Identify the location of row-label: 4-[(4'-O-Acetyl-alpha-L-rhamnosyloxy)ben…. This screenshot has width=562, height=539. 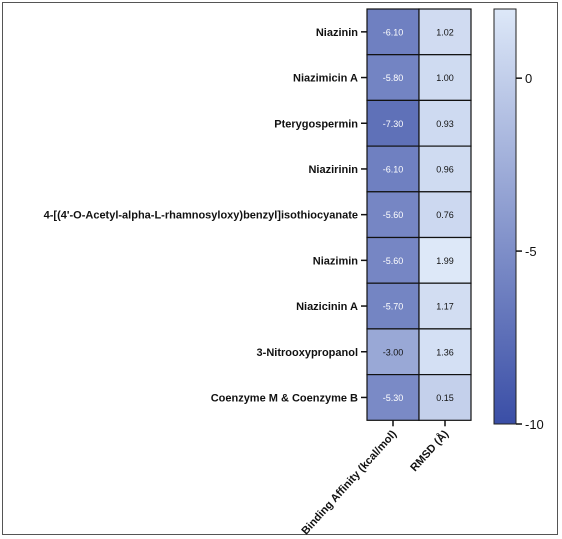
(201, 216).